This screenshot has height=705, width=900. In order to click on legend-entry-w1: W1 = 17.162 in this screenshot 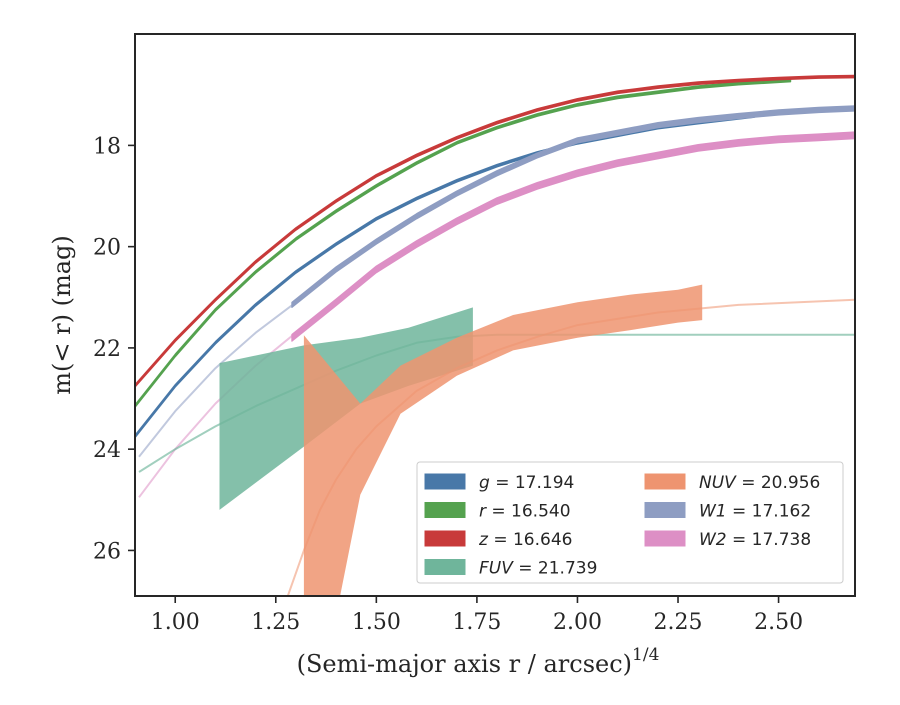, I will do `click(755, 512)`.